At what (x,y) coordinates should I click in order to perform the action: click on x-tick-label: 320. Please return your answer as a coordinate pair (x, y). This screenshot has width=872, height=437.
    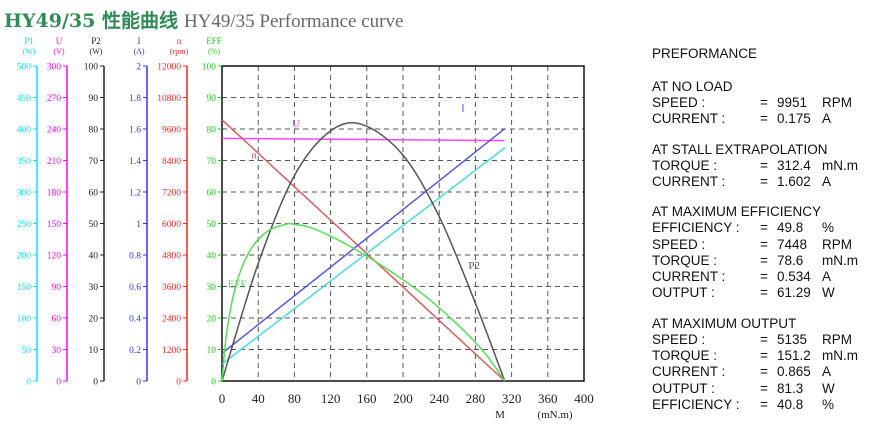
    Looking at the image, I should click on (512, 398).